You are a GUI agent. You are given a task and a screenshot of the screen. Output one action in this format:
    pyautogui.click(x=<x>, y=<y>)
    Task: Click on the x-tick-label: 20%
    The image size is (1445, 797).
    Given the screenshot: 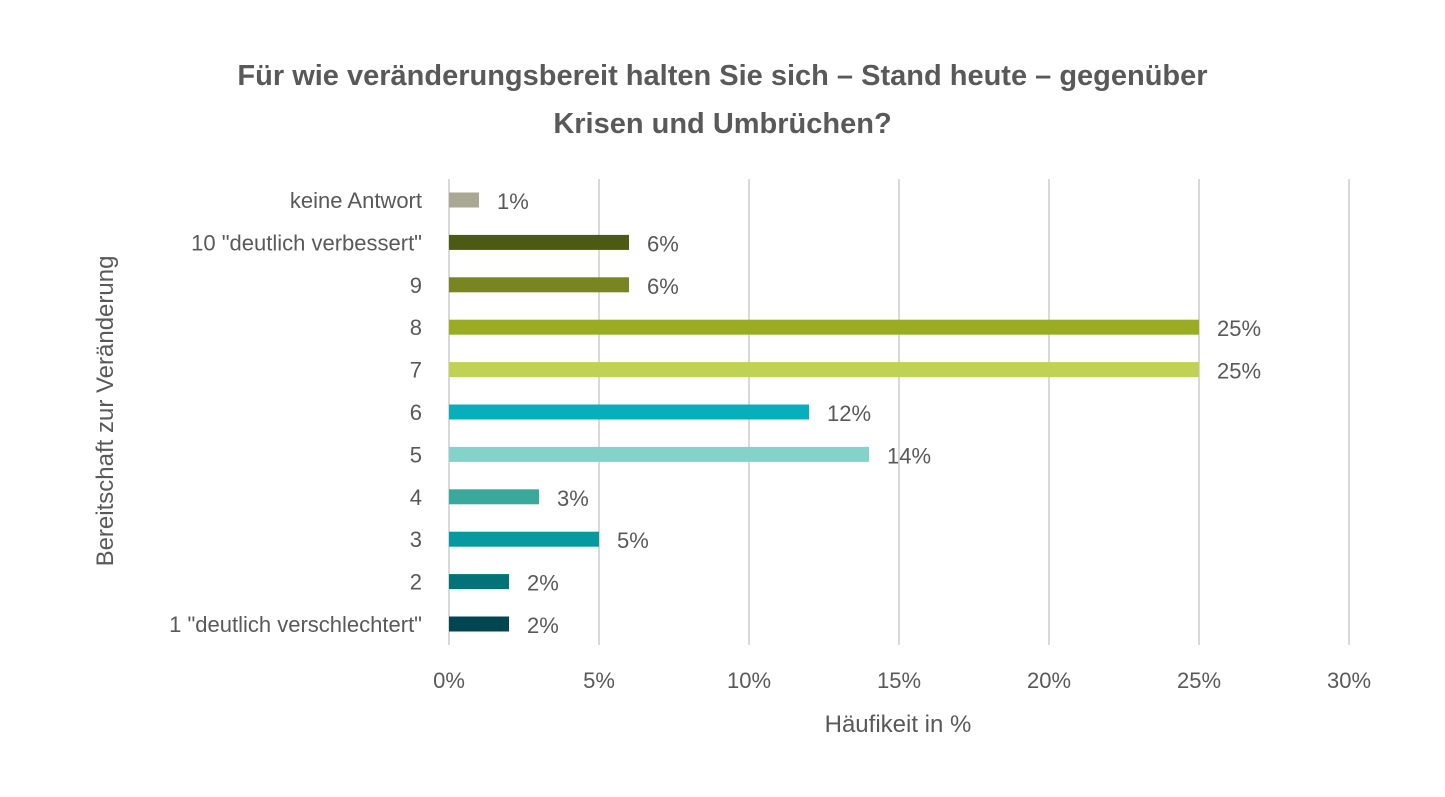 What is the action you would take?
    pyautogui.click(x=1049, y=680)
    